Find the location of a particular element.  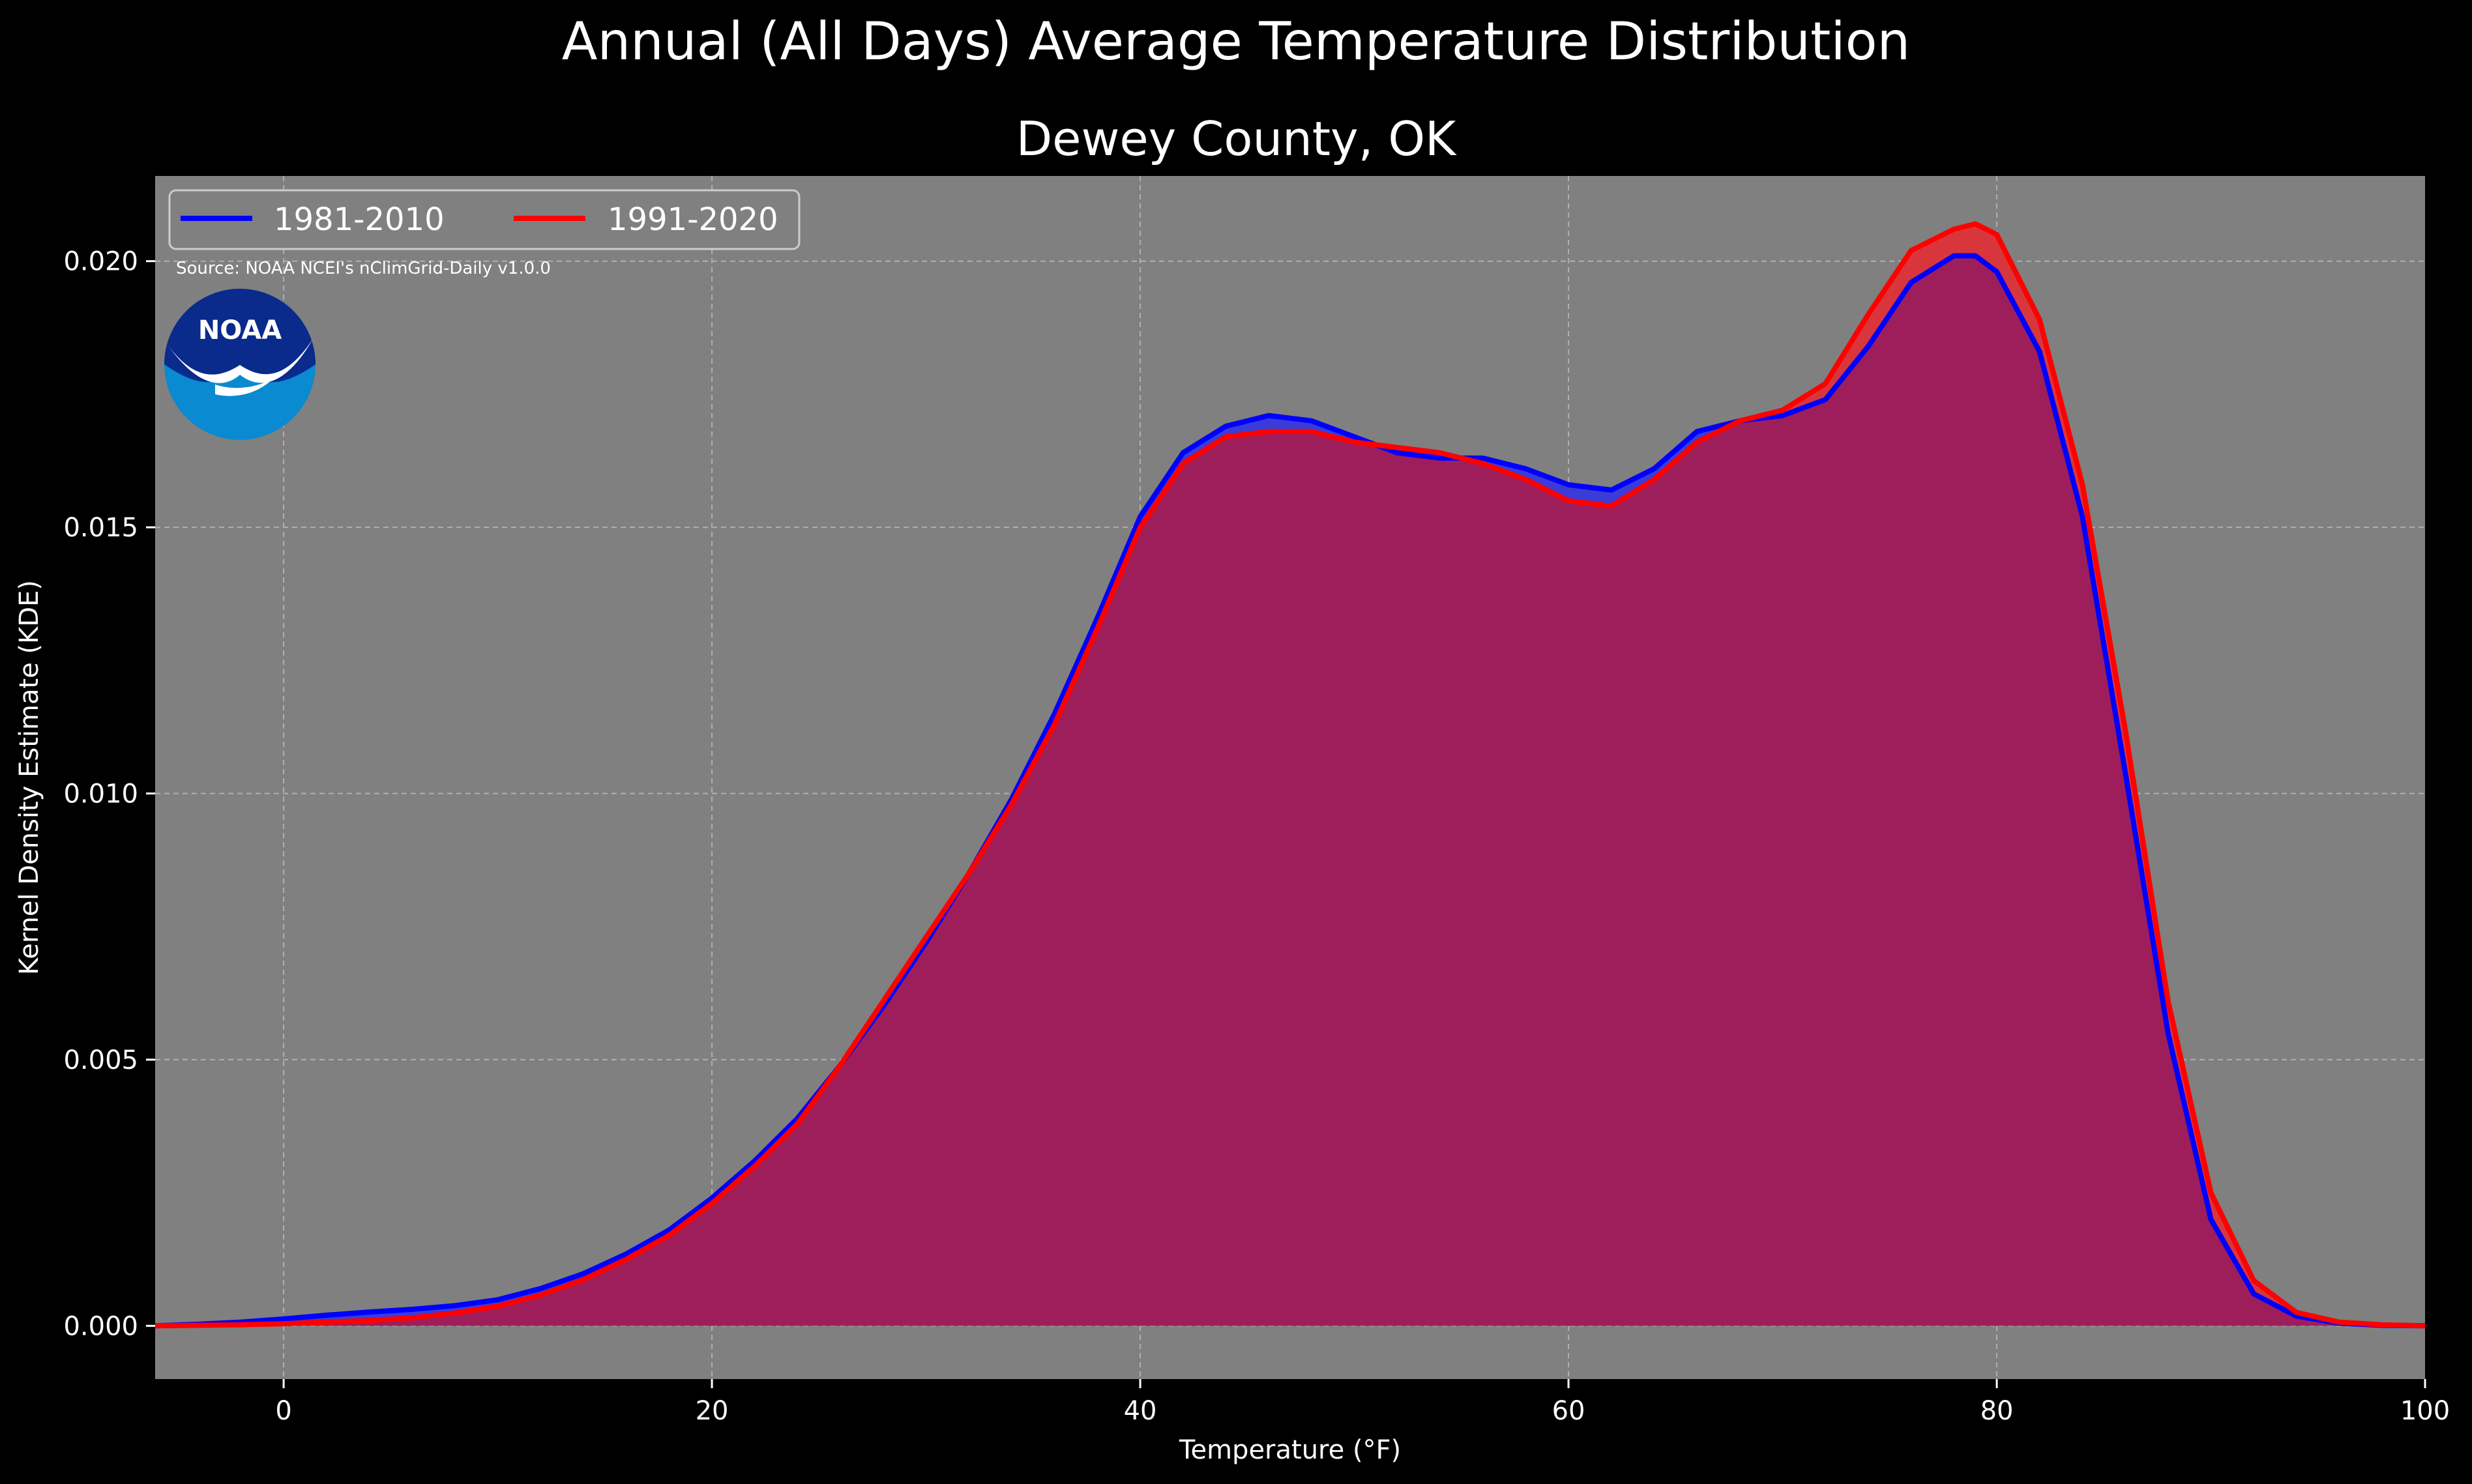

noaa-logo: NOAA is located at coordinates (240, 364).